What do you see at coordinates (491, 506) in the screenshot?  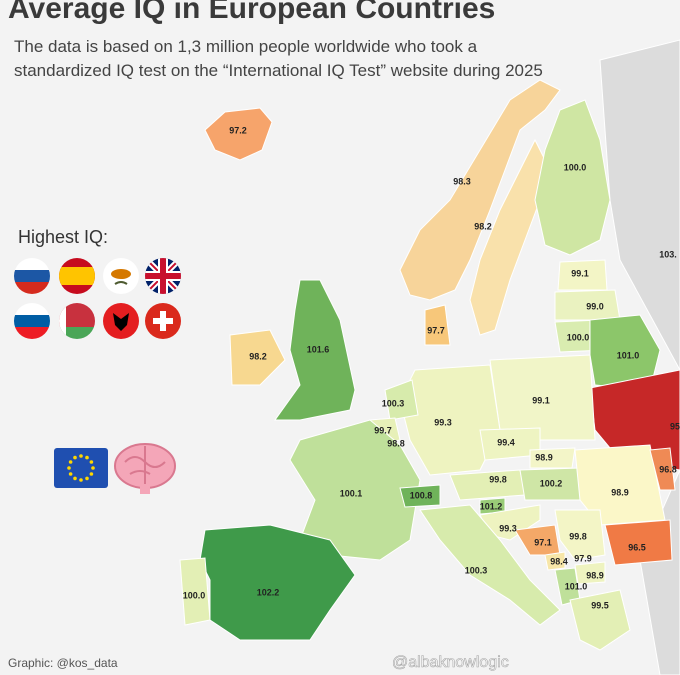 I see `region-value: 101.2` at bounding box center [491, 506].